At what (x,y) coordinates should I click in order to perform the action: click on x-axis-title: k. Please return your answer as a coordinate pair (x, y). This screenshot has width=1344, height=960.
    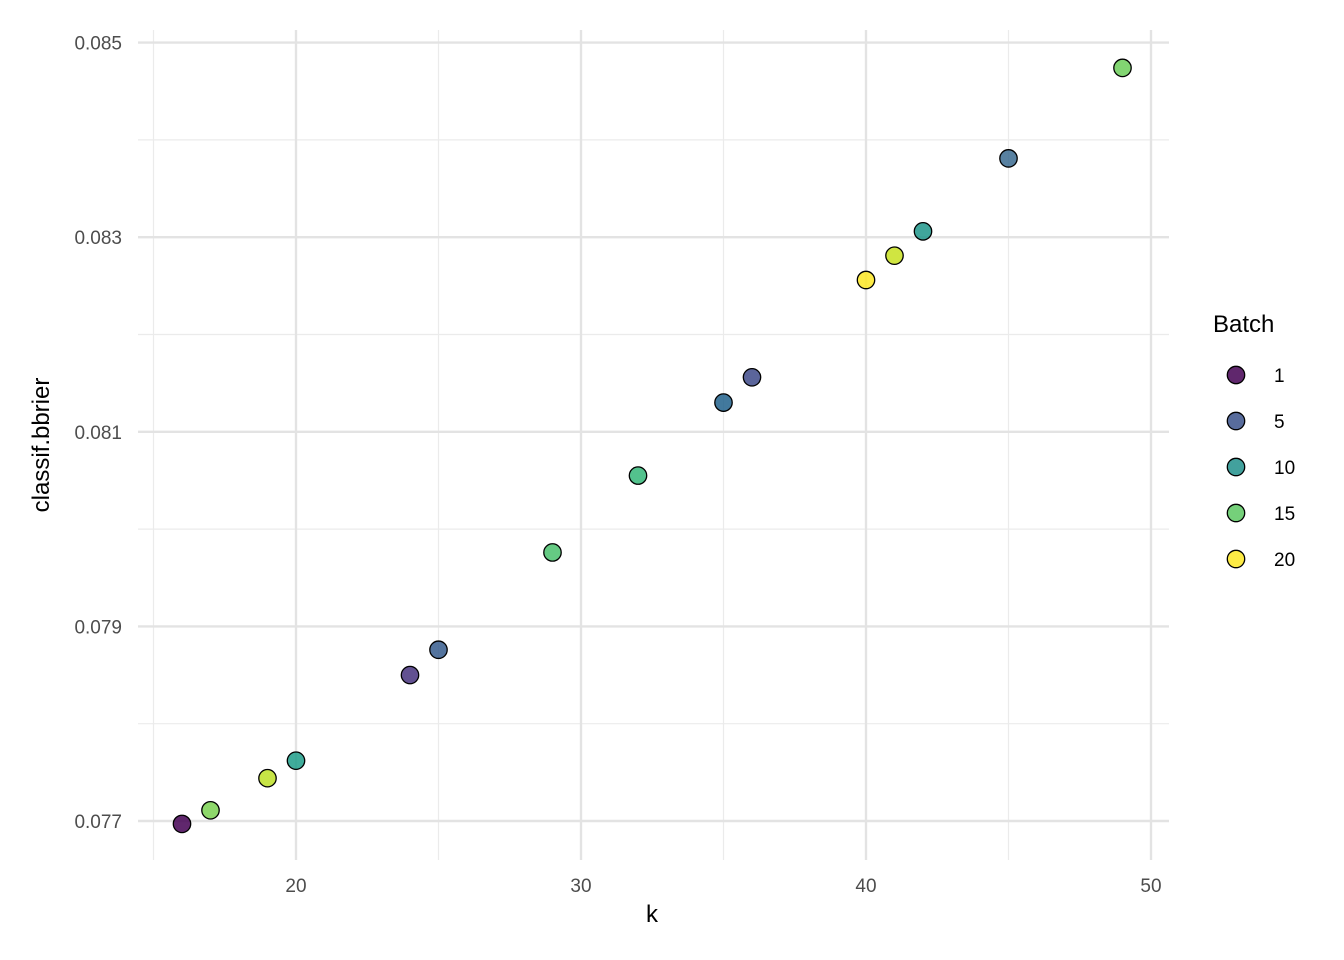
    Looking at the image, I should click on (652, 914).